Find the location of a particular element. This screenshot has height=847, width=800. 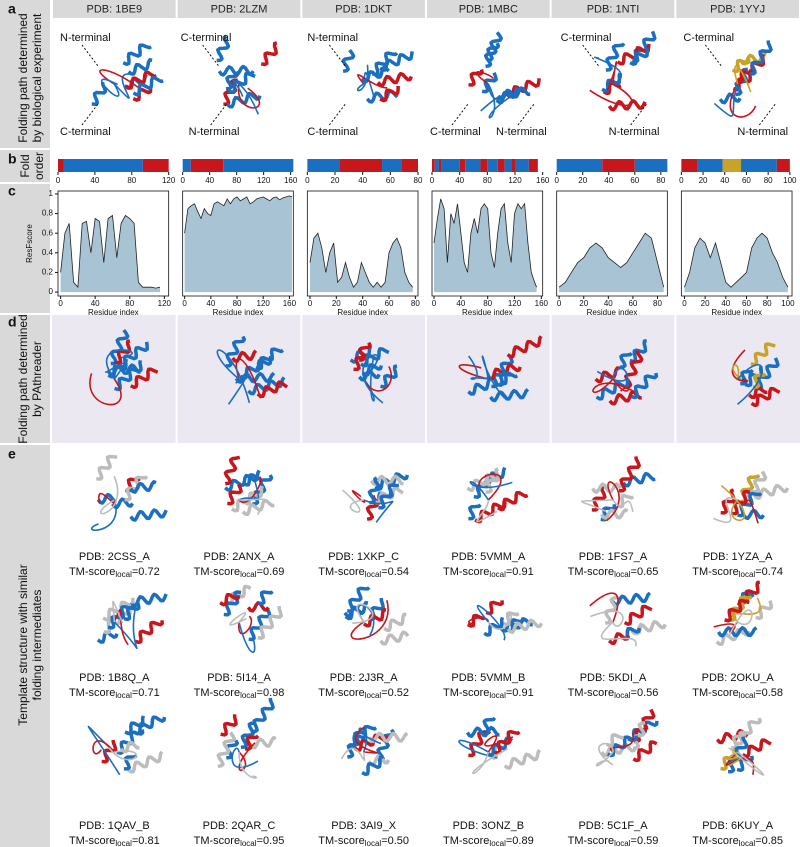

template-score: TM-scorelocal=0.81 is located at coordinates (114, 841).